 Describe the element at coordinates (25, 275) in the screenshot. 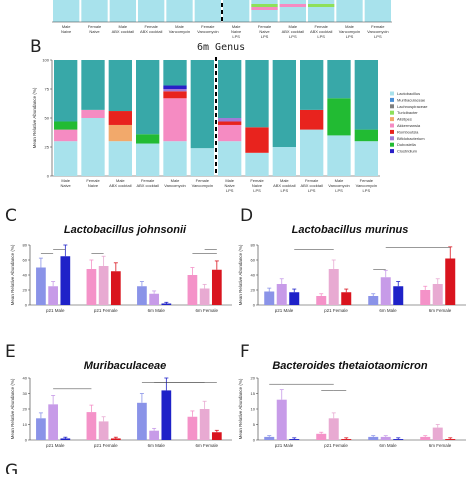

I see `y-tick-label: 40` at that location.